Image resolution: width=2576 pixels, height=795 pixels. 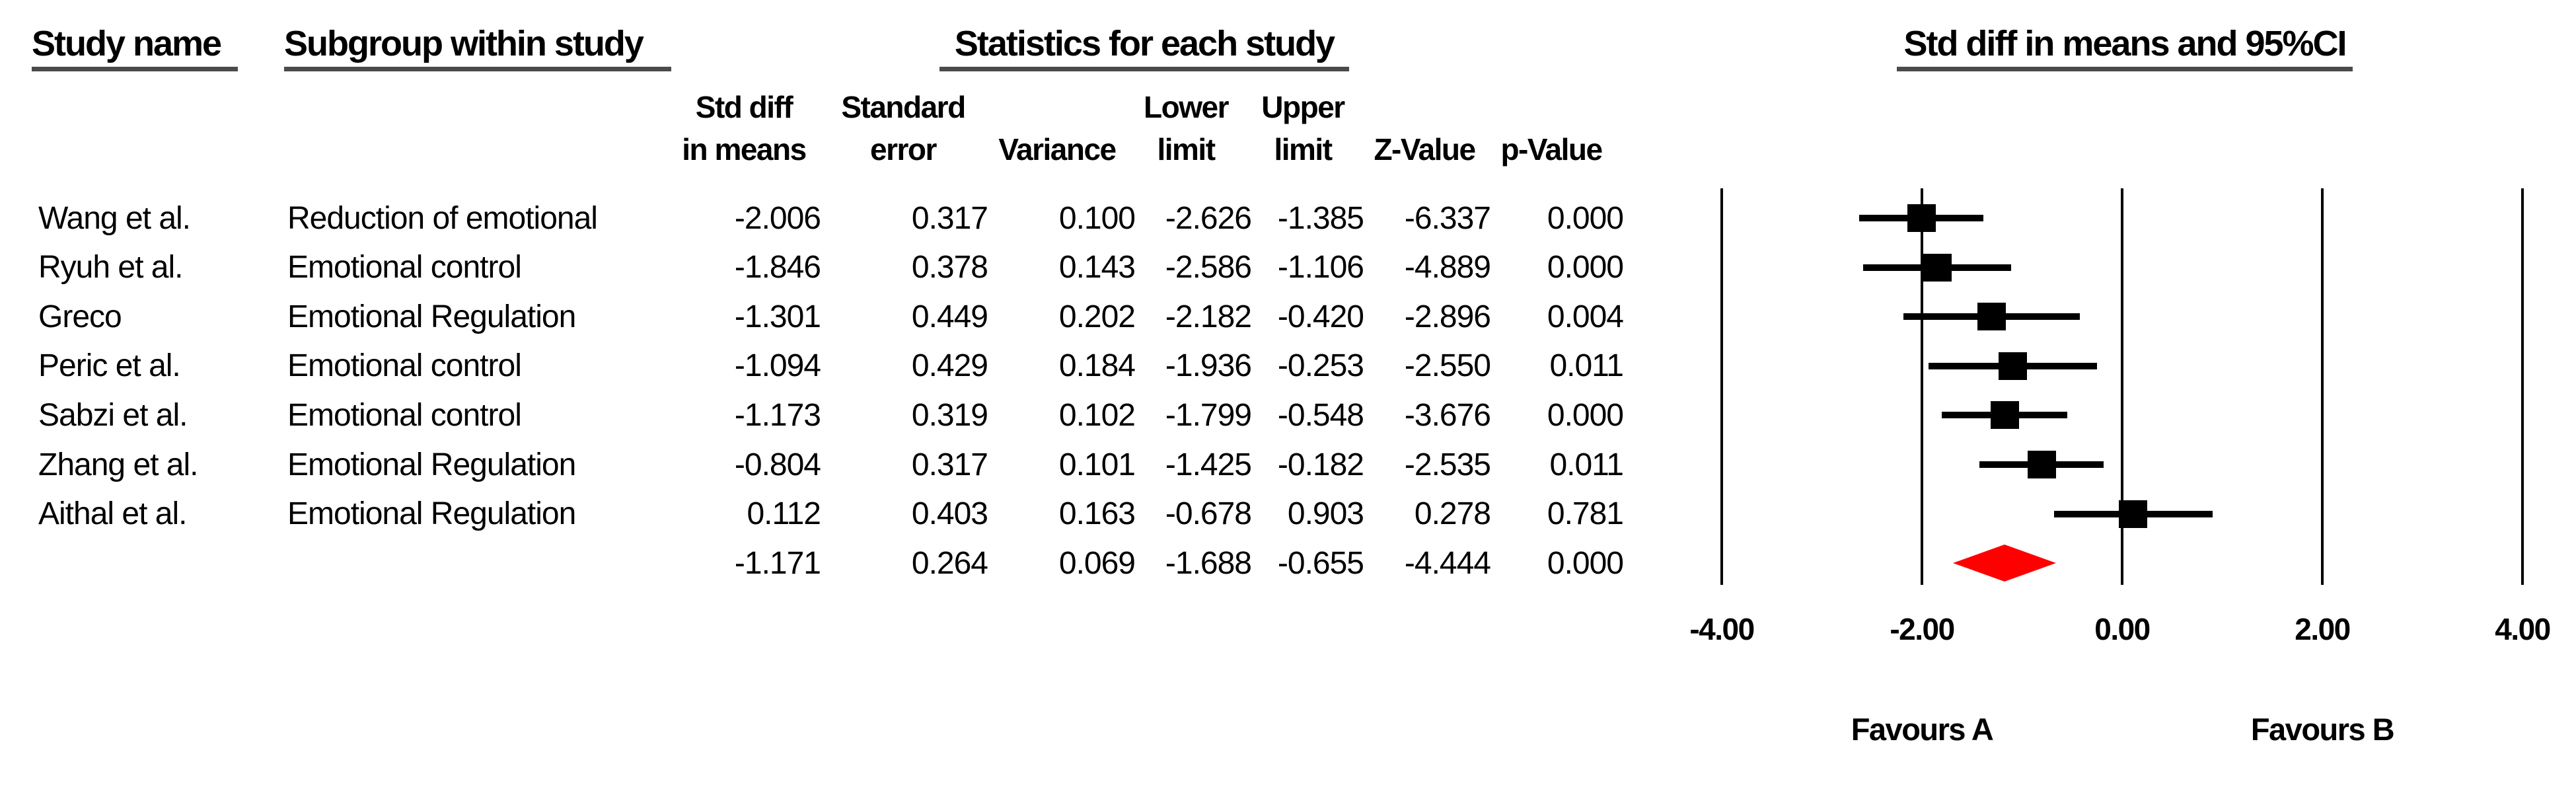 What do you see at coordinates (80, 316) in the screenshot?
I see `study-name-cell: Greco` at bounding box center [80, 316].